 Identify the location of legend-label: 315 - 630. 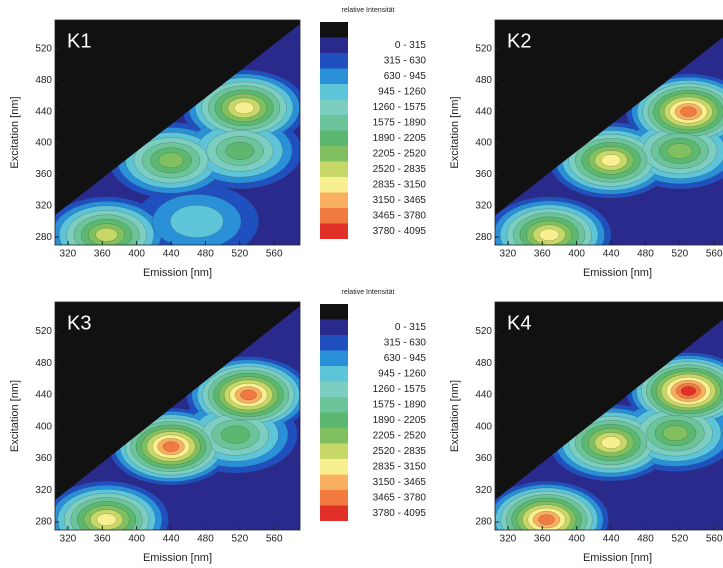
(405, 60).